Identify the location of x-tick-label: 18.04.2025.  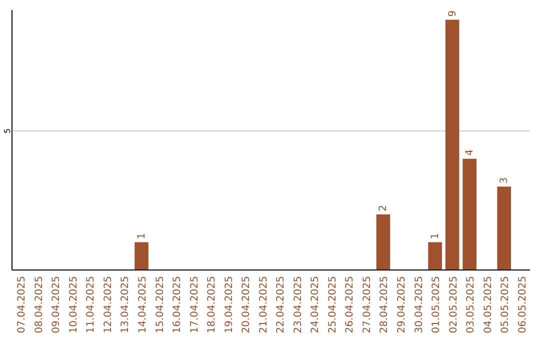
(212, 305).